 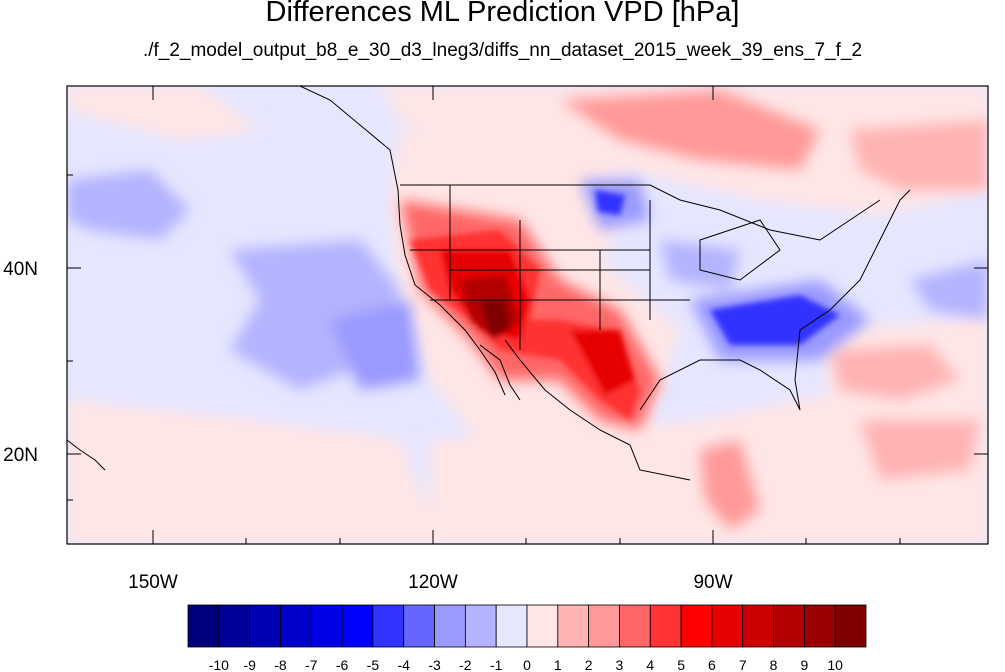 I want to click on x-tick-label-90w: 90W, so click(x=712, y=582).